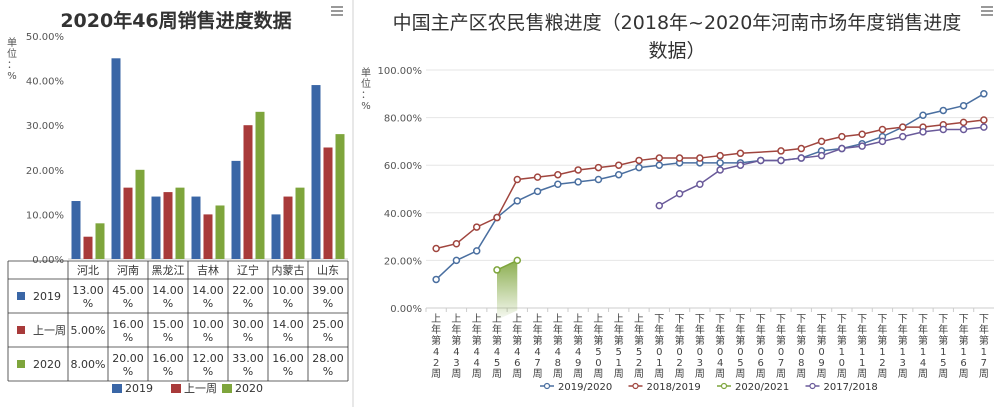 Image resolution: width=1000 pixels, height=407 pixels. Describe the element at coordinates (128, 297) in the screenshot. I see `table-value-cell: 45.00%` at that location.